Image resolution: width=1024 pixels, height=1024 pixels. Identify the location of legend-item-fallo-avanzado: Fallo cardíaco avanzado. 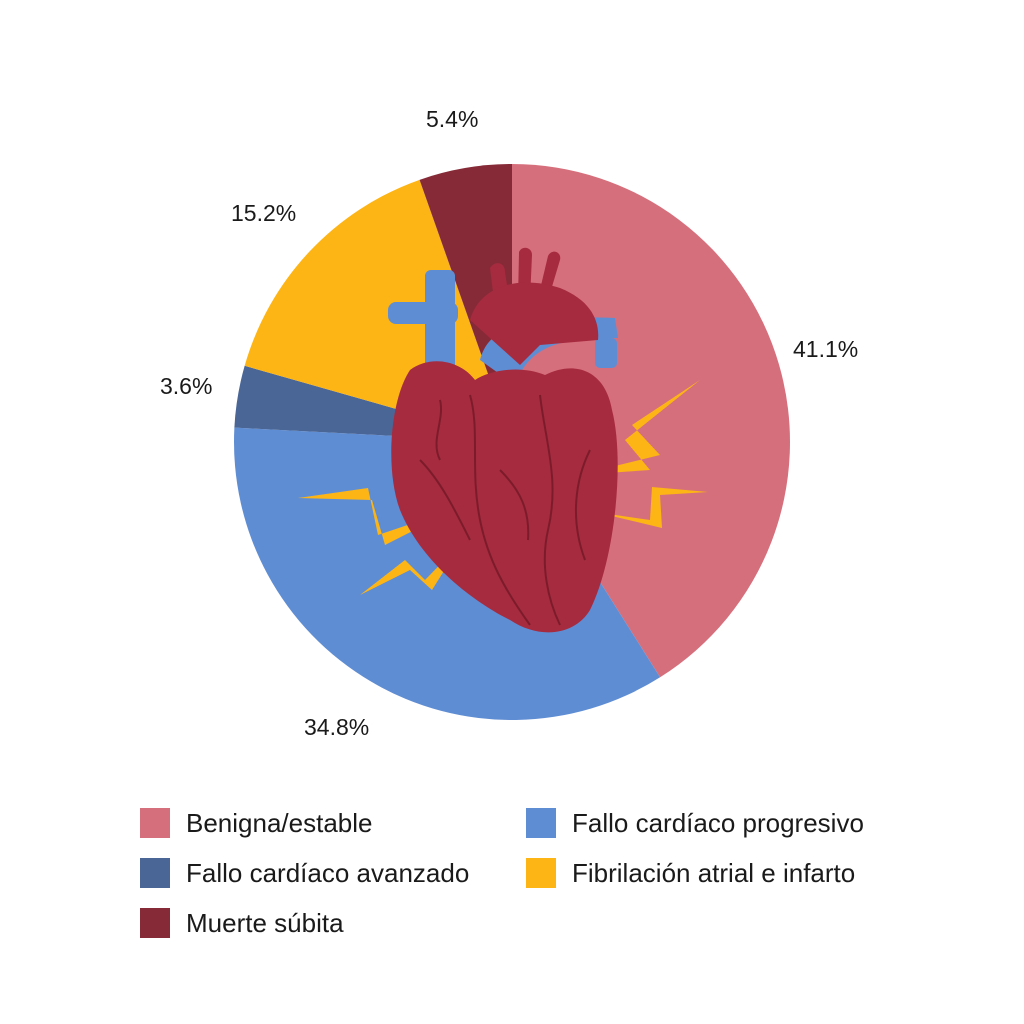
(333, 873).